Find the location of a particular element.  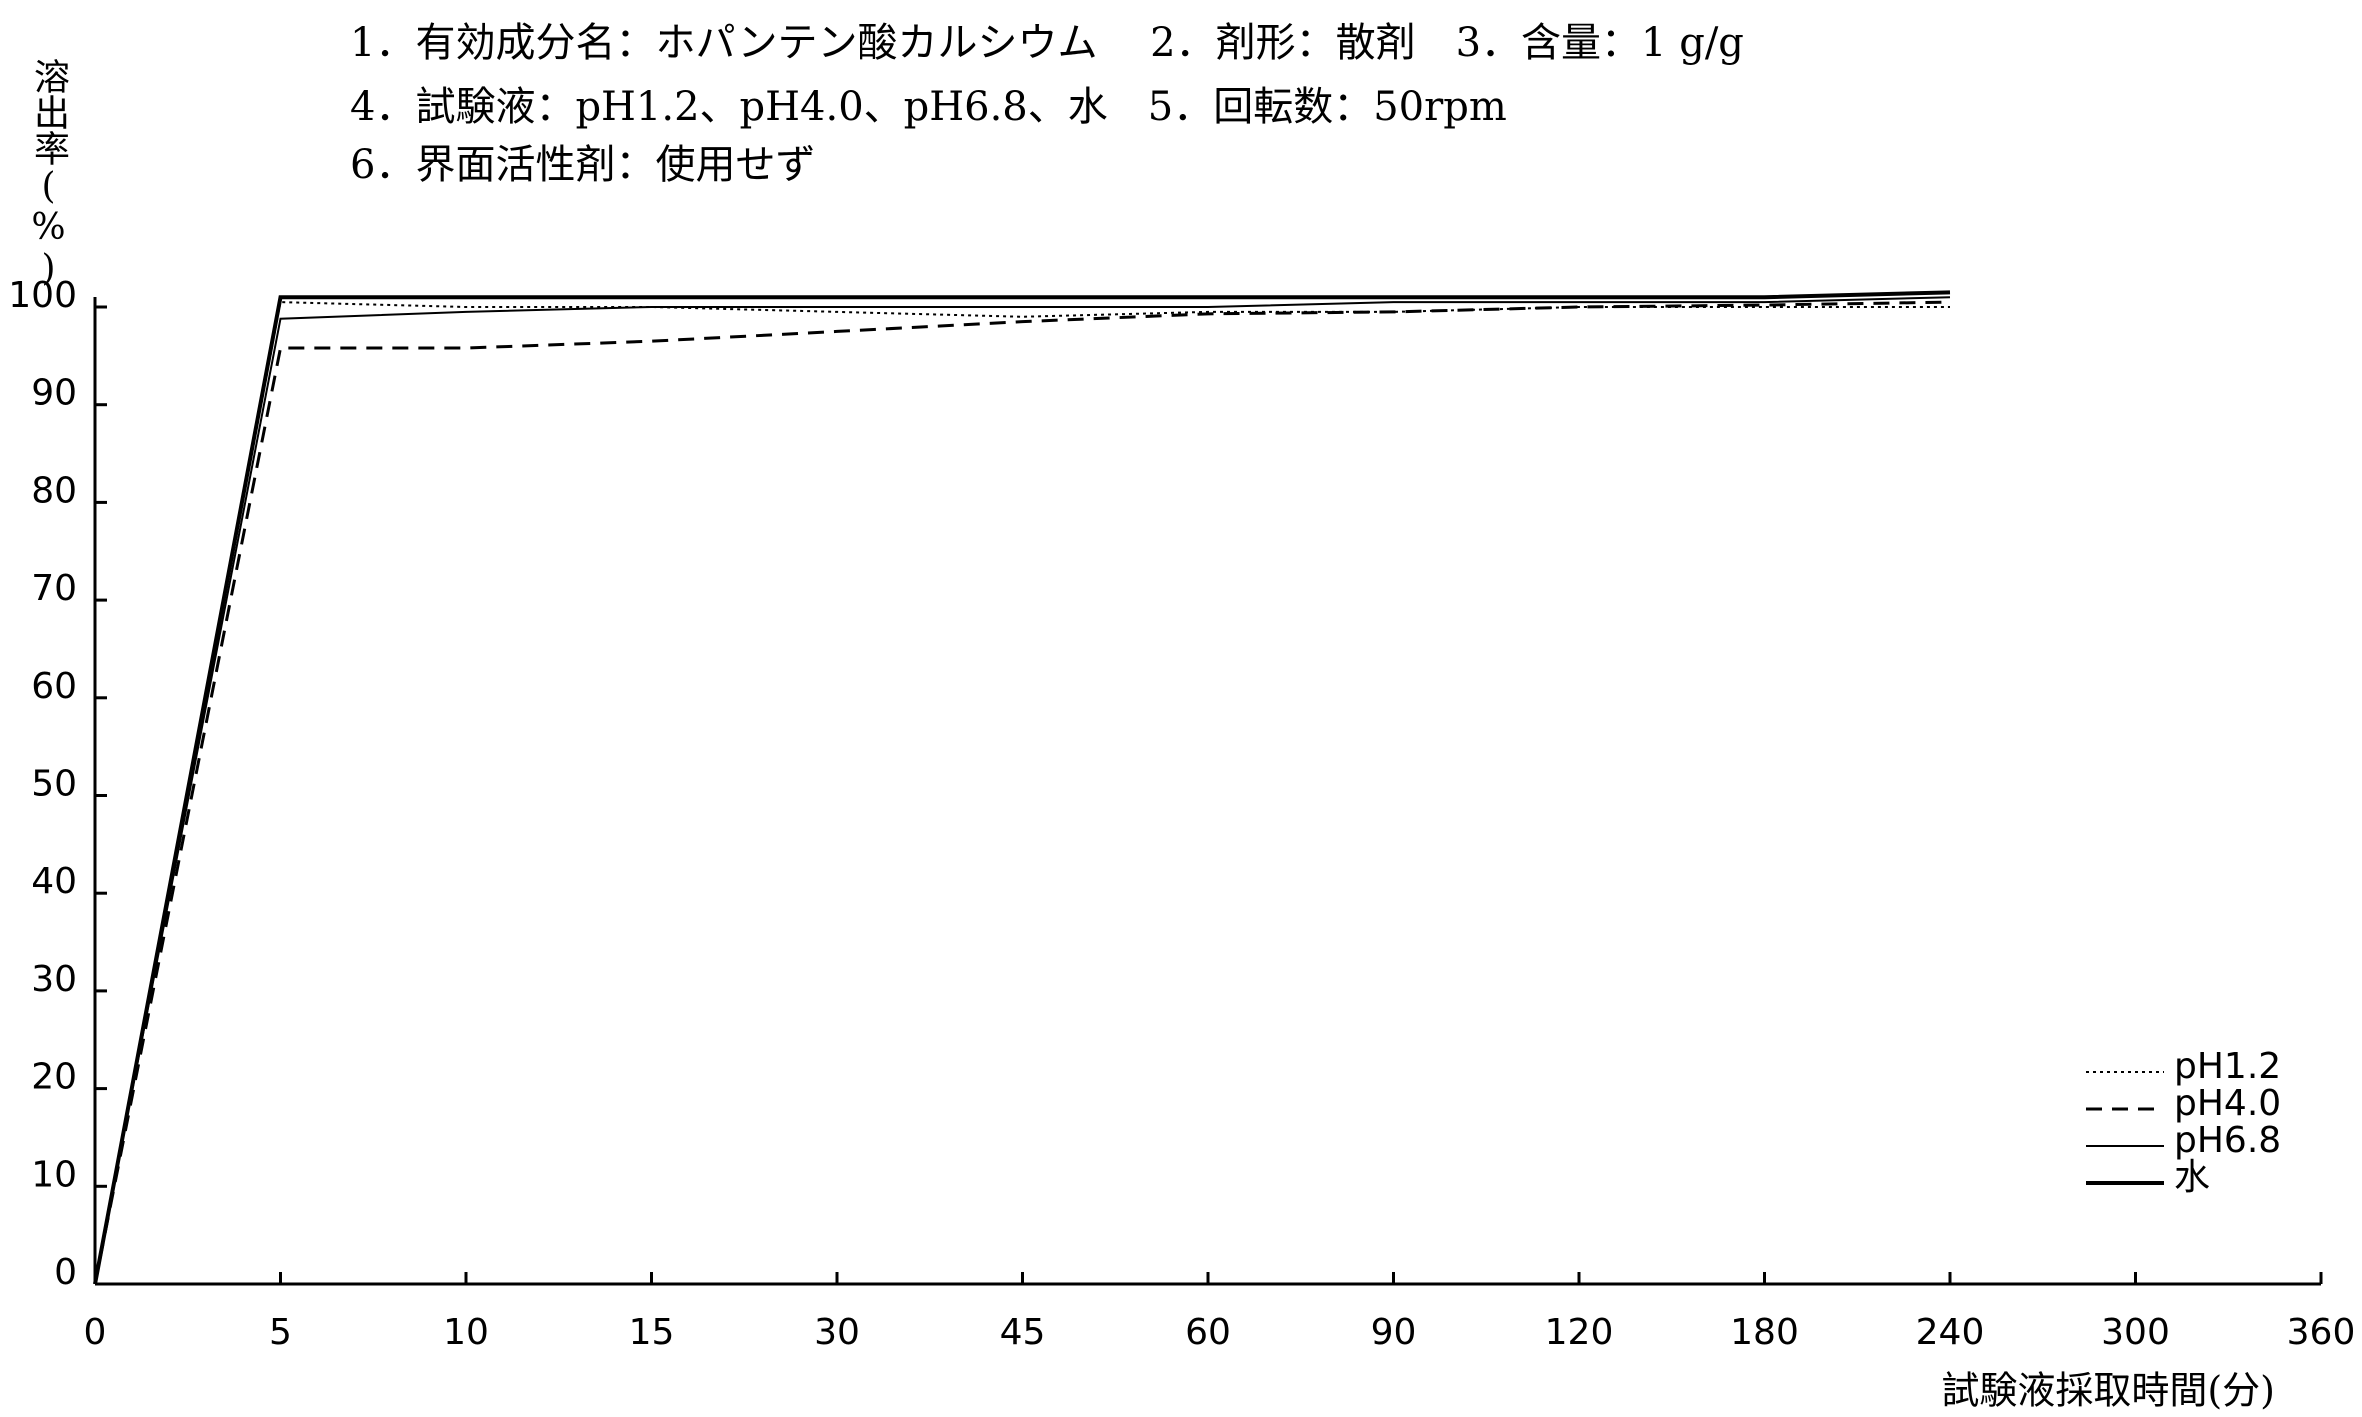

x-tick-label: 90 is located at coordinates (1394, 1332).